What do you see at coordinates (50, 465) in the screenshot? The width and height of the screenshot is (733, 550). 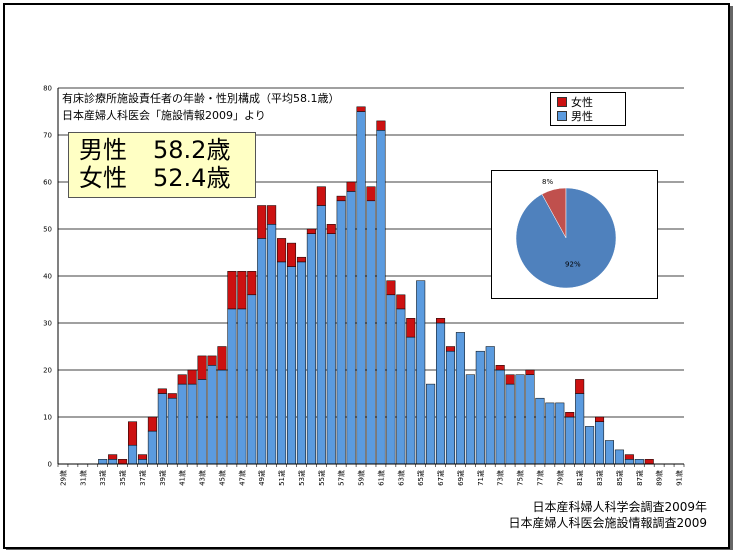 I see `y-tick-label: 0` at bounding box center [50, 465].